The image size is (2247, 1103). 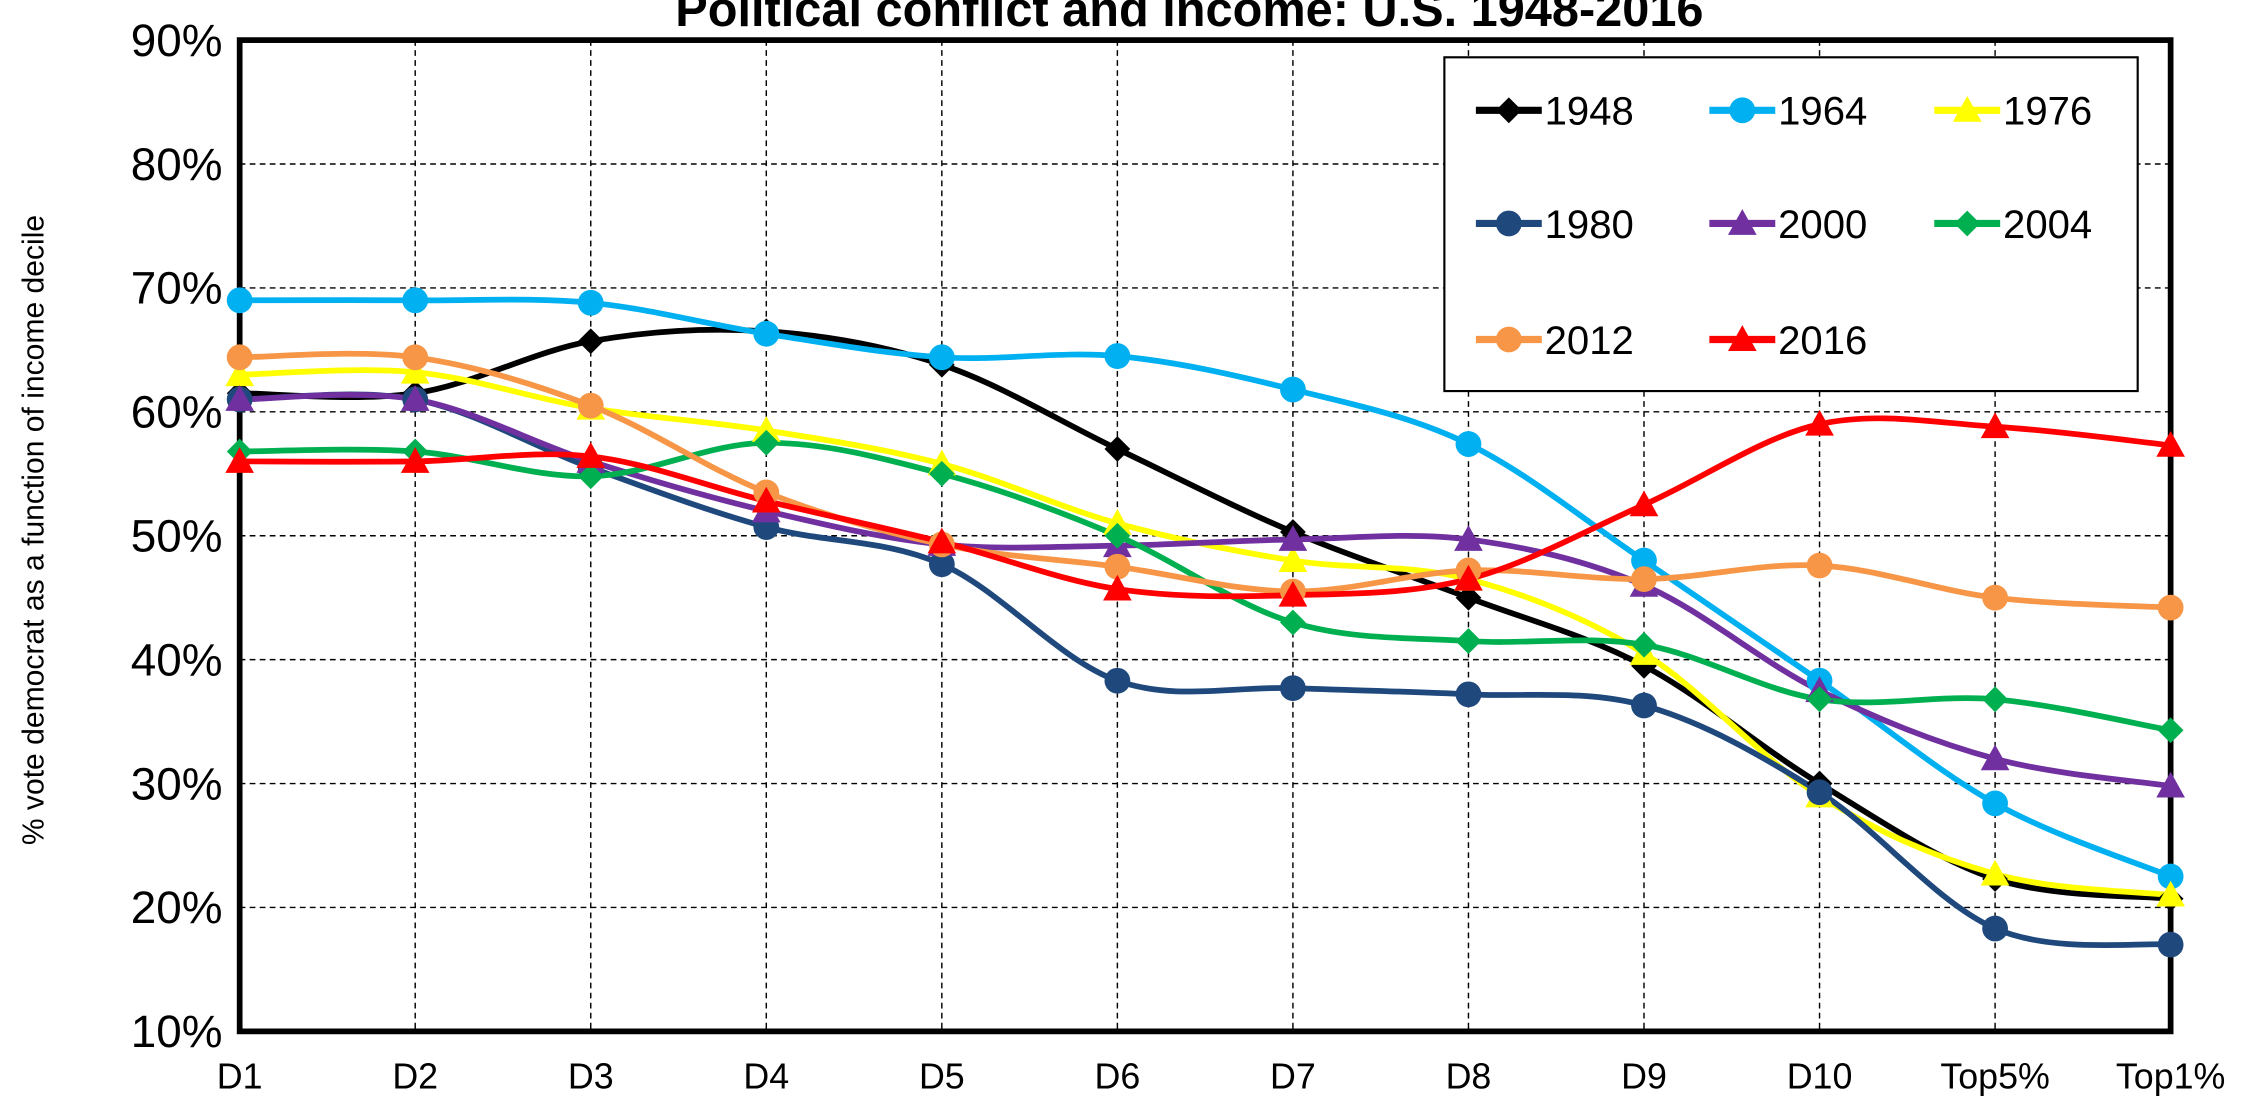 What do you see at coordinates (1589, 341) in the screenshot?
I see `legend-label: 2012` at bounding box center [1589, 341].